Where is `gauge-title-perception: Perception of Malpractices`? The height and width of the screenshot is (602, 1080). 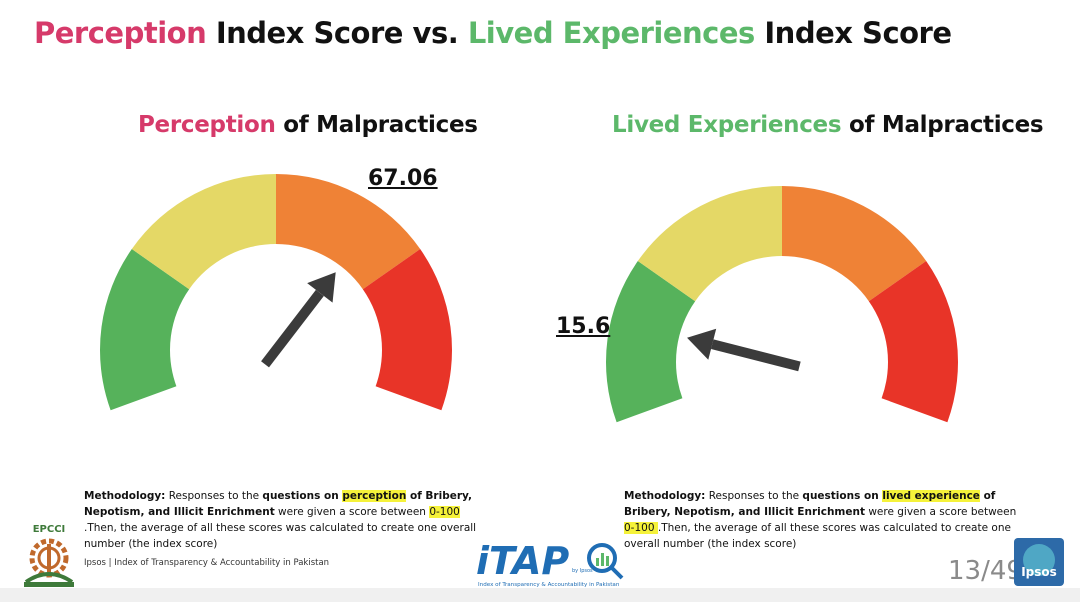
gauge-title-perception: Perception of Malpractices is located at coordinates (308, 125).